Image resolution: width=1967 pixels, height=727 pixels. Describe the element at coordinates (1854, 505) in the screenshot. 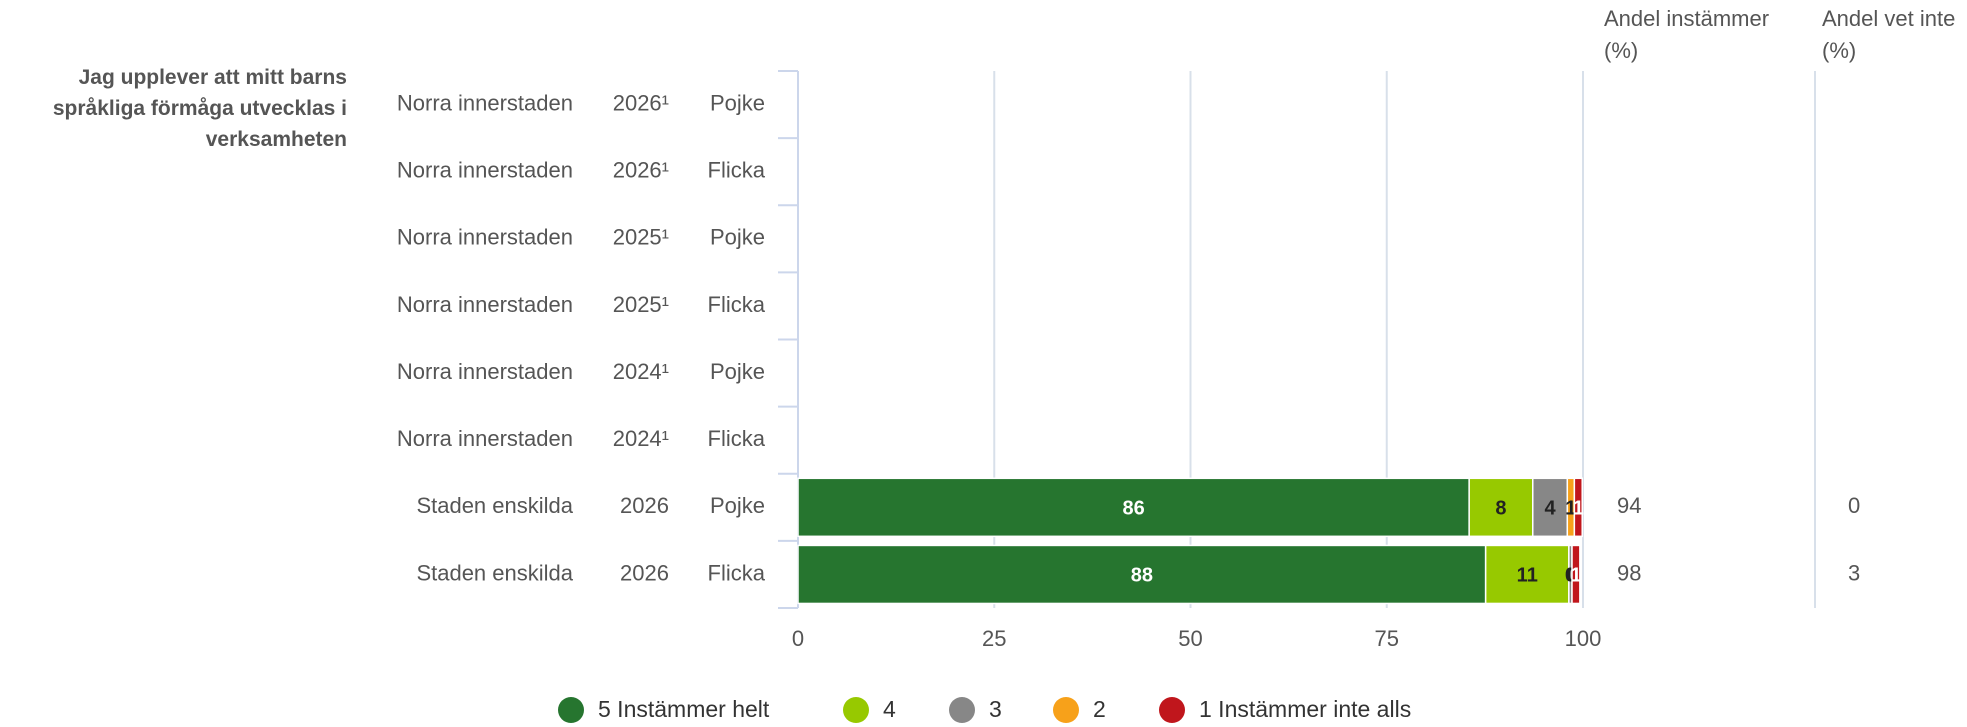

I see `column-value: 0` at that location.